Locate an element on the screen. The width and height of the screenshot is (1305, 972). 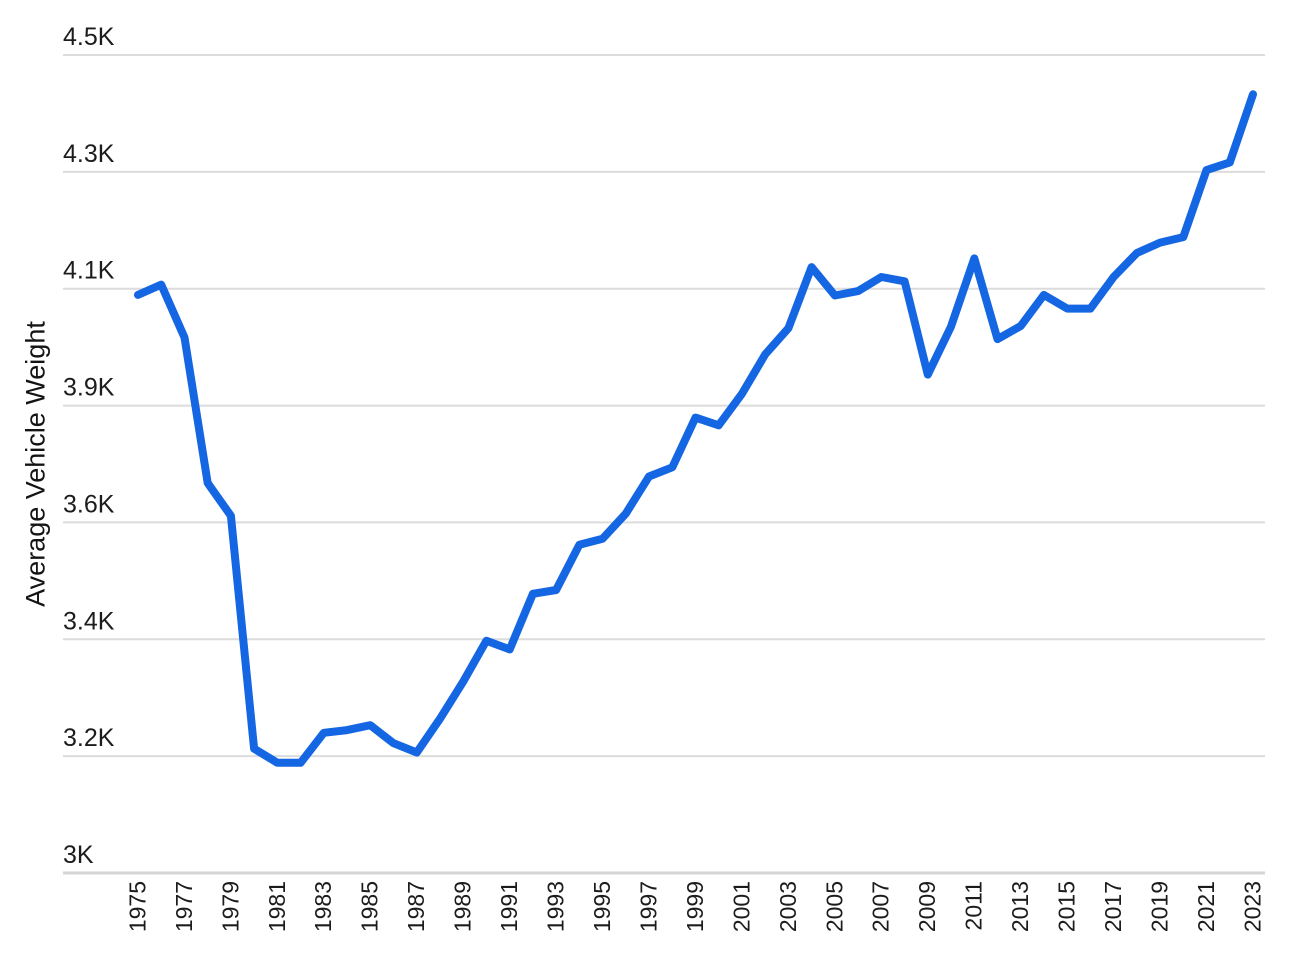
x-tick-label: 2019 is located at coordinates (1159, 906).